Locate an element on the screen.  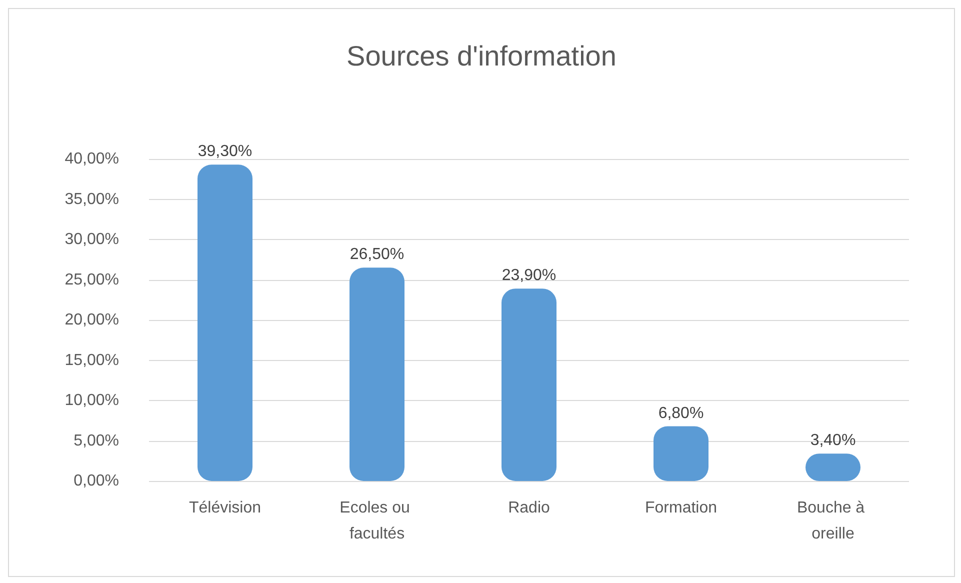
y-tick-label: 15,00% is located at coordinates (91, 360).